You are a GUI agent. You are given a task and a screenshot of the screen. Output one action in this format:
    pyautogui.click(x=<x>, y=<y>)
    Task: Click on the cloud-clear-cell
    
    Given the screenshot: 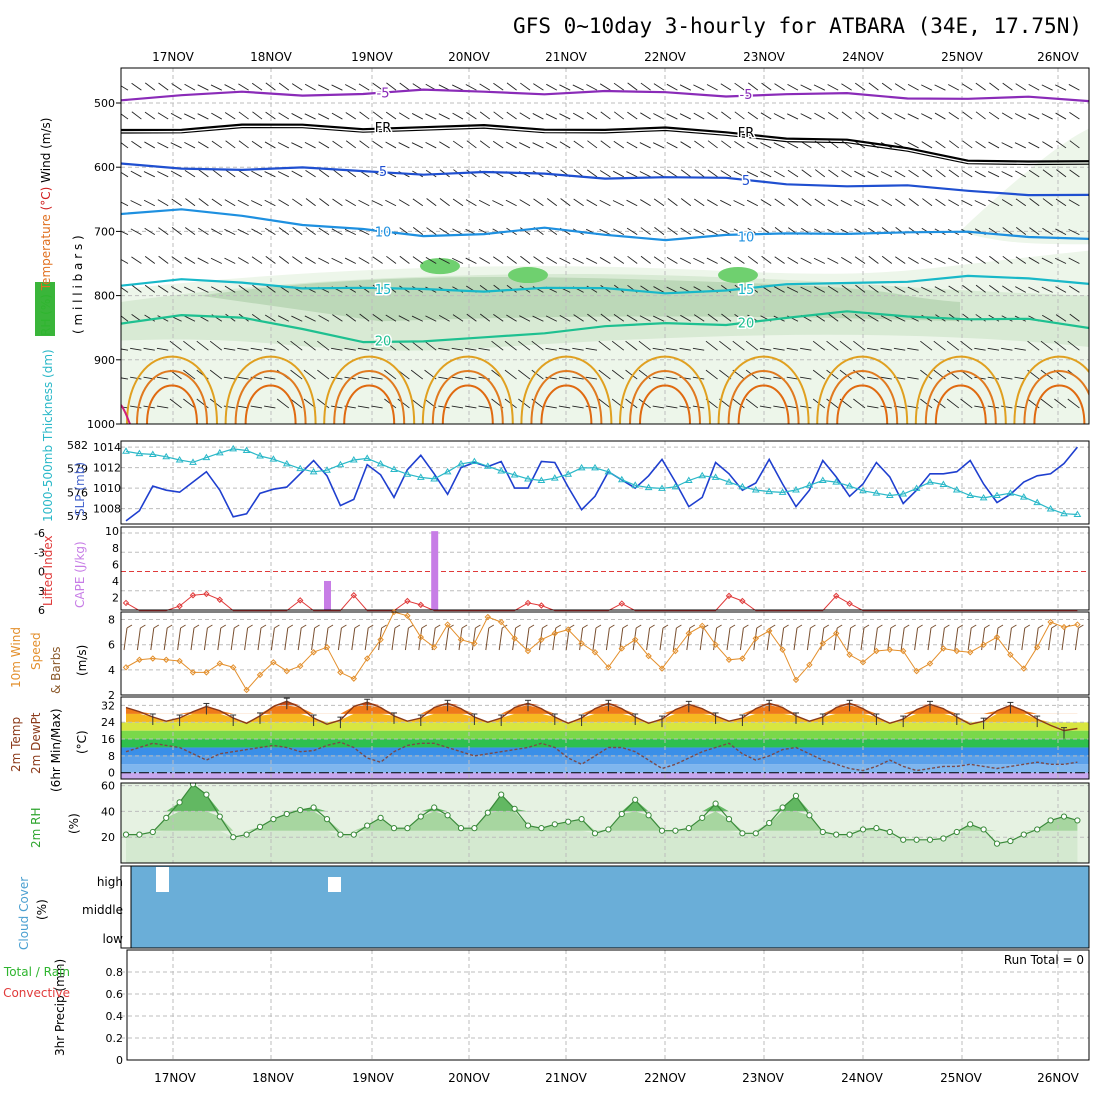 What is the action you would take?
    pyautogui.click(x=334, y=884)
    